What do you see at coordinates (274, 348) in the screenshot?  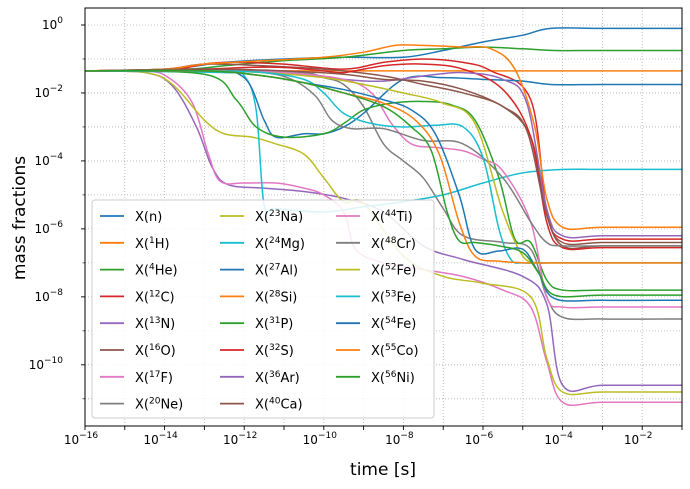 I see `legend-label-mass-number: 32` at bounding box center [274, 348].